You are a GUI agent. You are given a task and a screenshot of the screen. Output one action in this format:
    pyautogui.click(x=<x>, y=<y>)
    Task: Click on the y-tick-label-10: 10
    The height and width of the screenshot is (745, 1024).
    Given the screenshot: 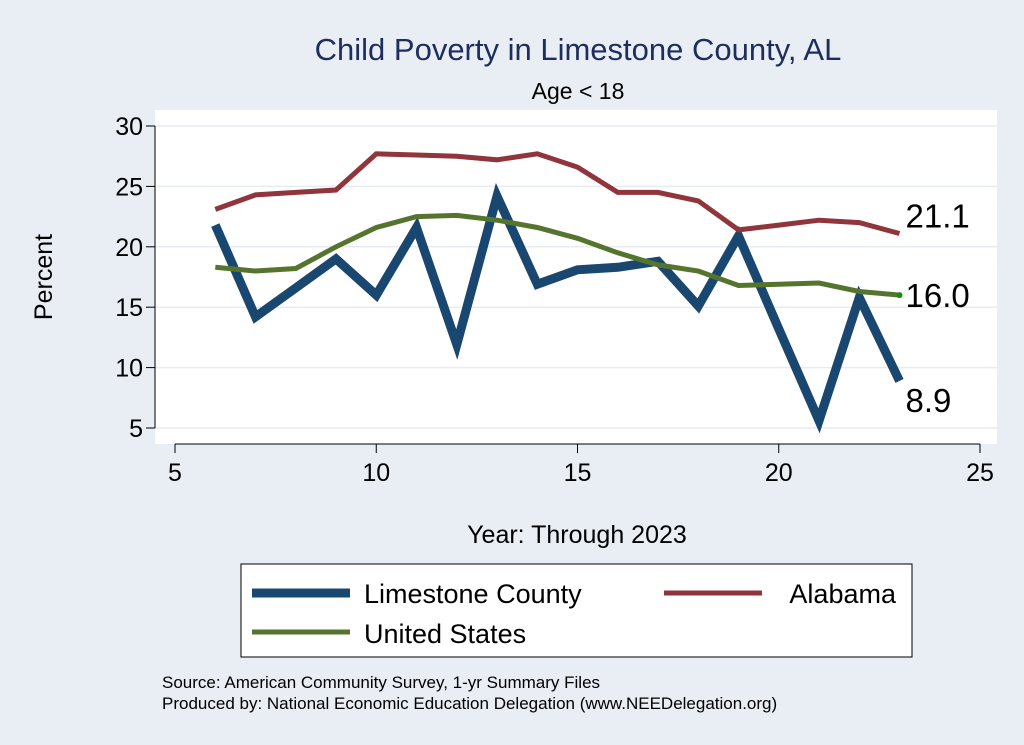 What is the action you would take?
    pyautogui.click(x=129, y=369)
    